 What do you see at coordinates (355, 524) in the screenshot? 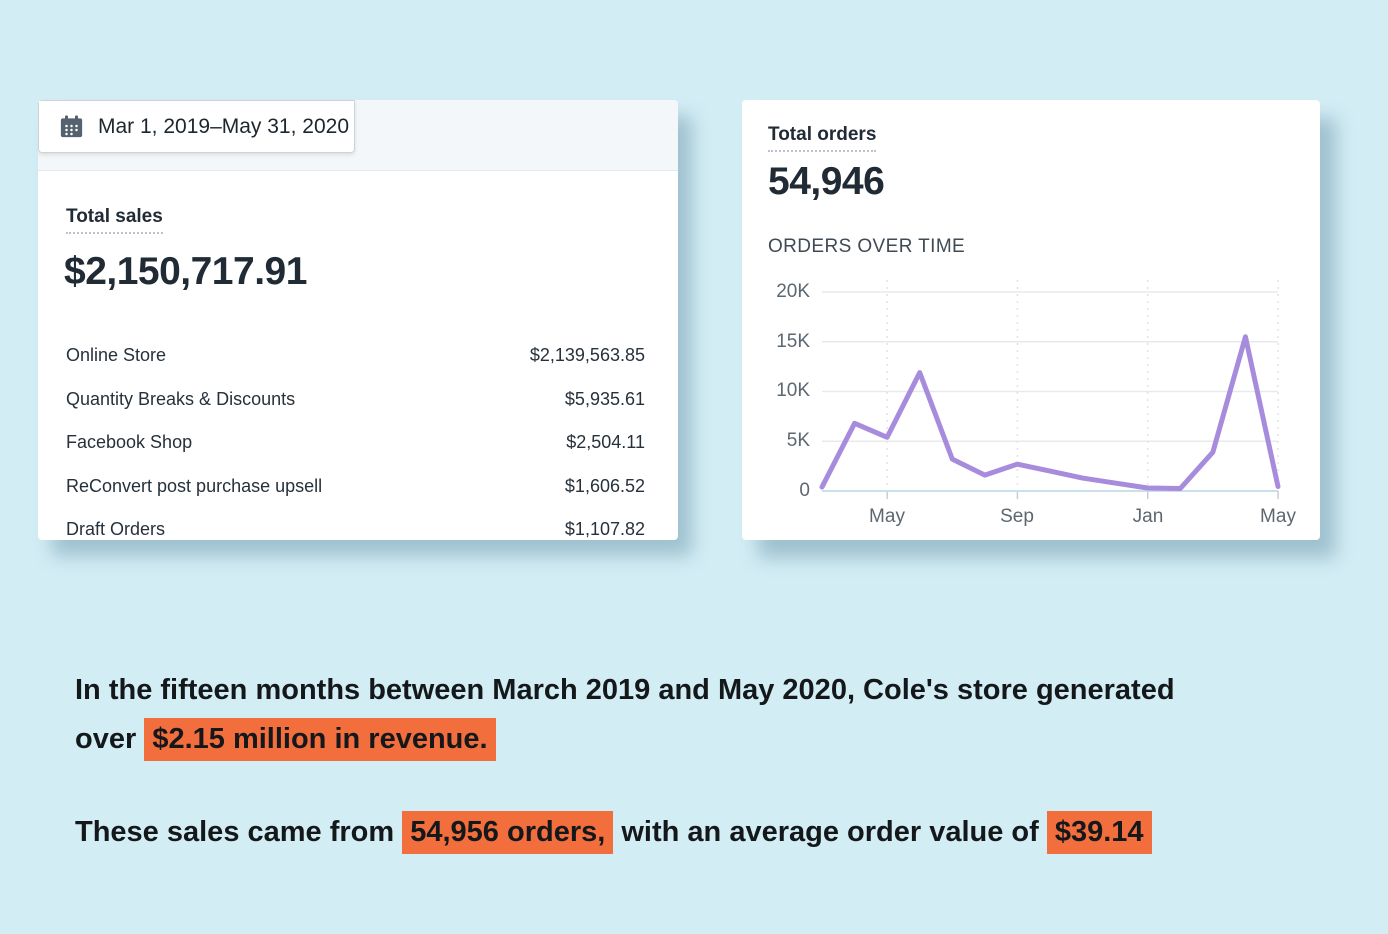
I see `breakdown-row: Draft Orders $1,107.82` at bounding box center [355, 524].